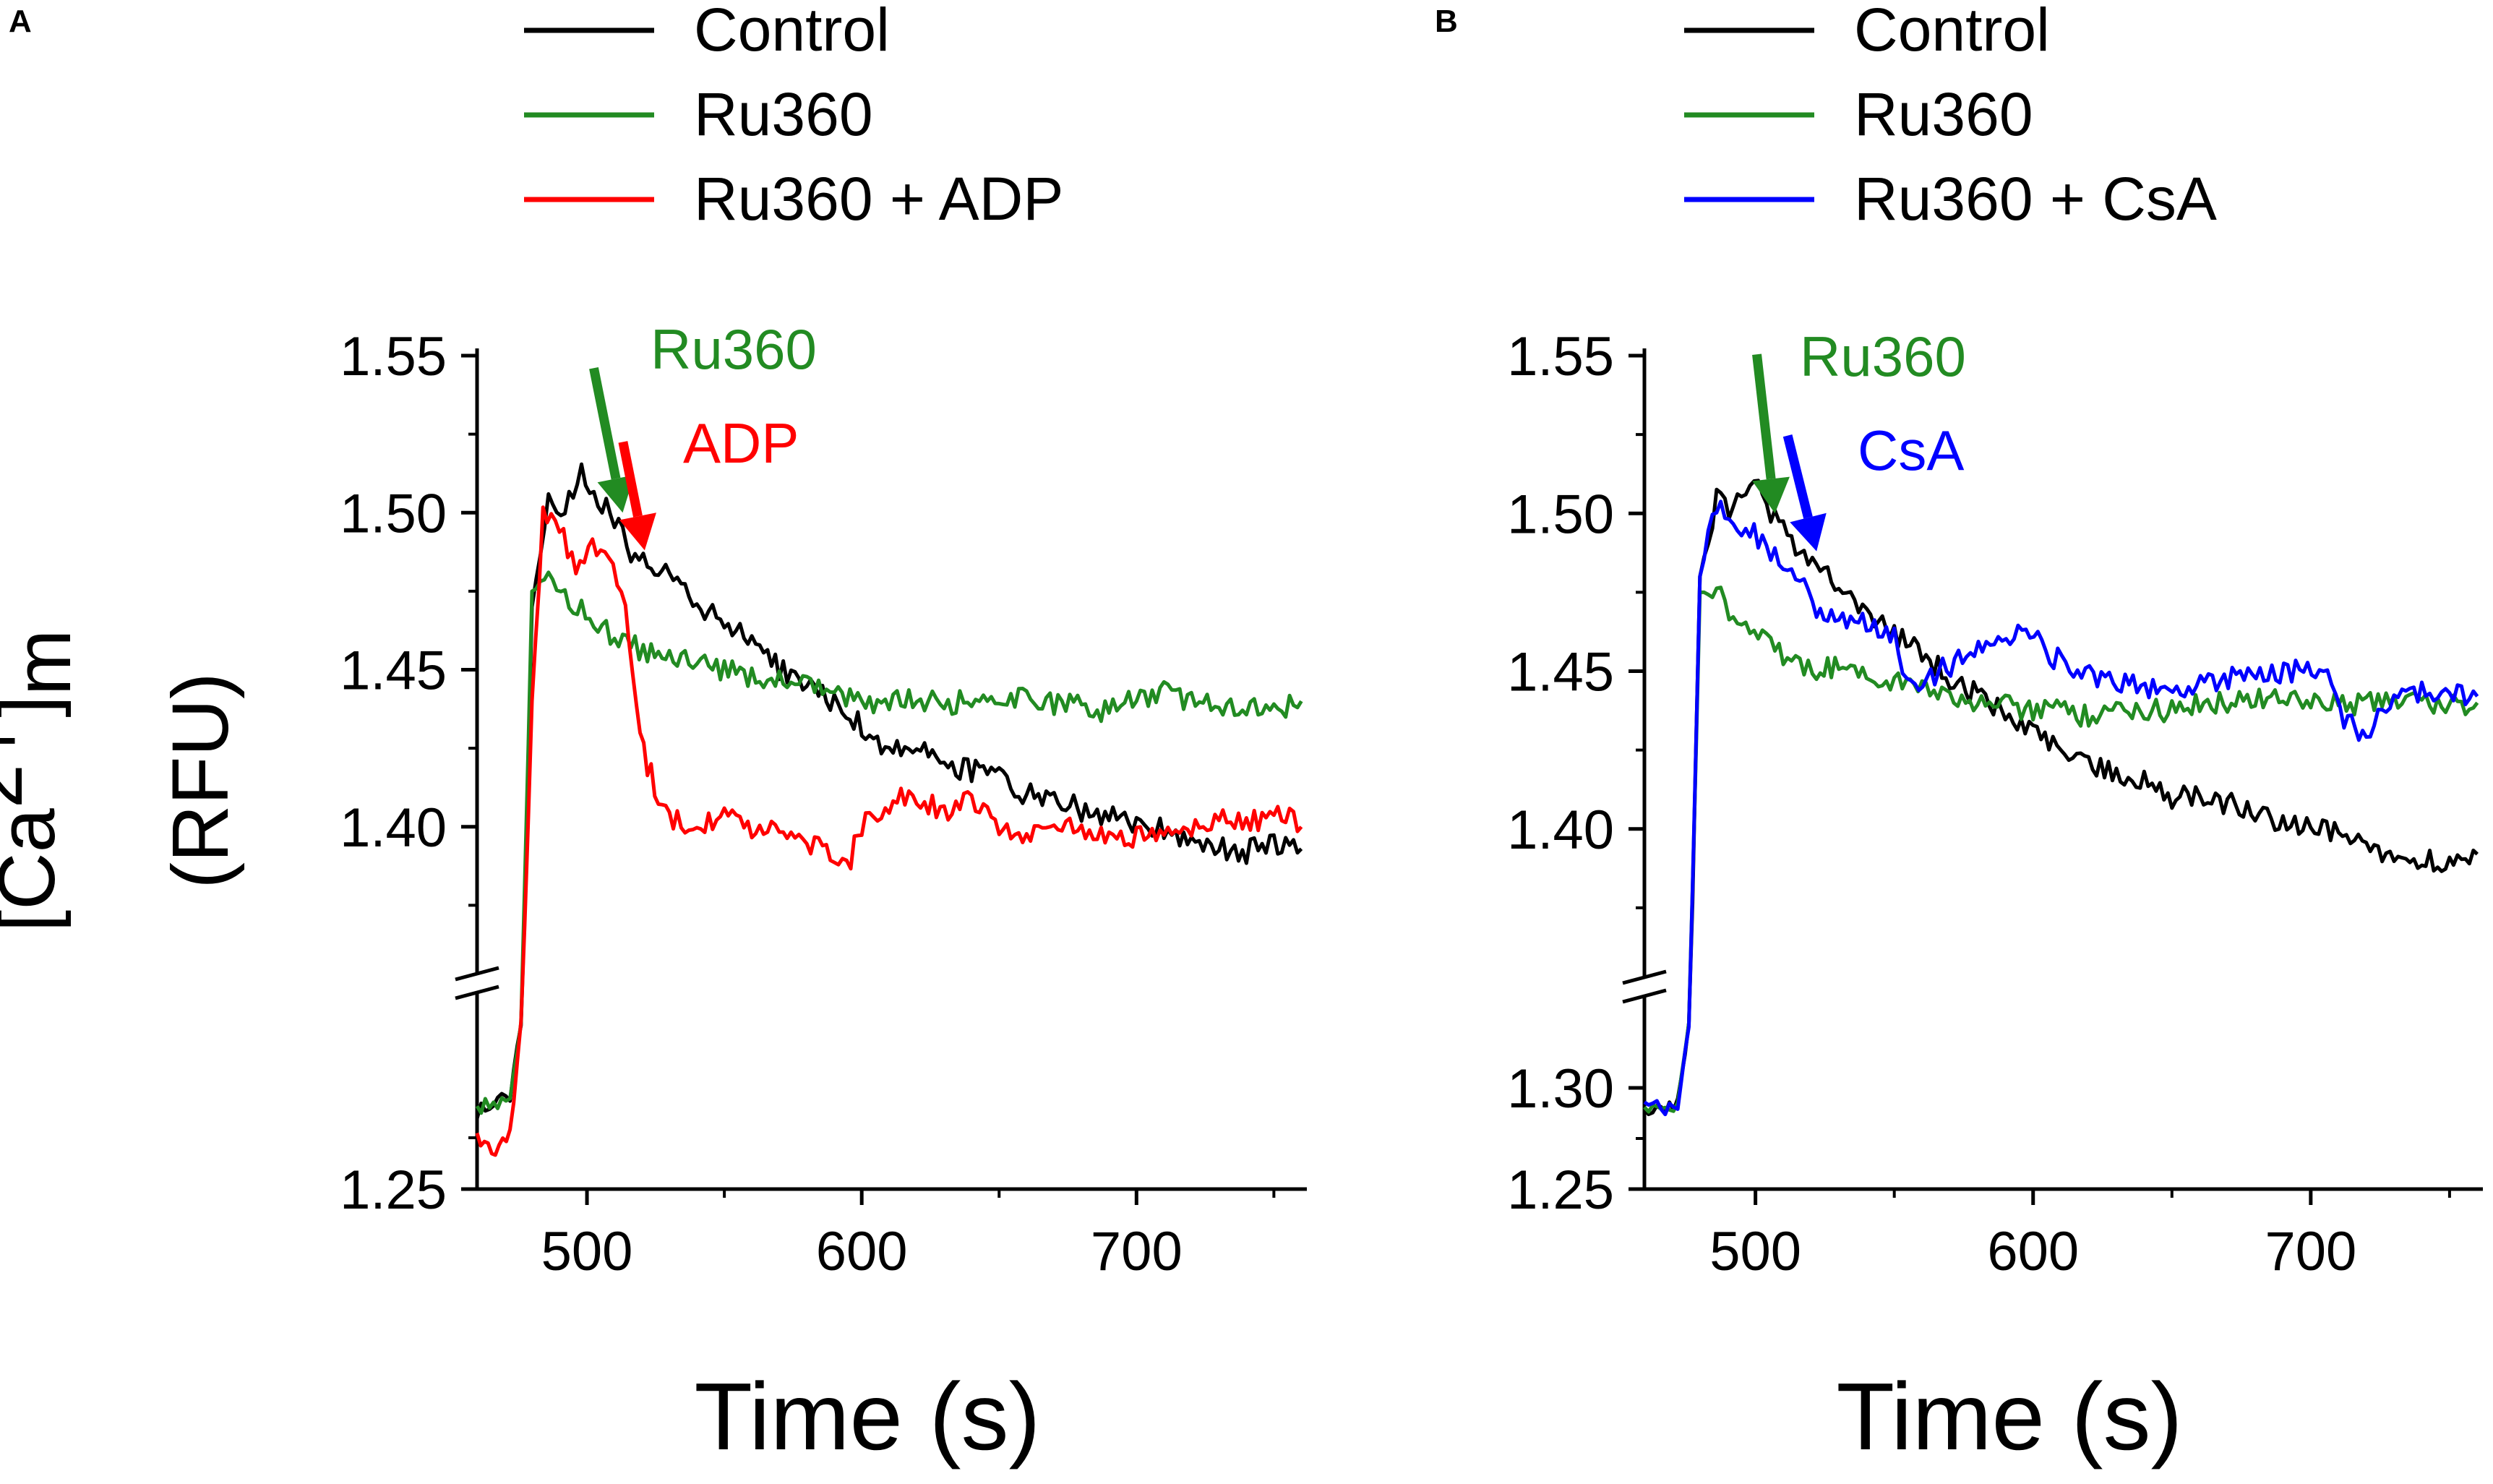  Describe the element at coordinates (1560, 830) in the screenshot. I see `panel-b-ytick-label-2: 1.40` at that location.